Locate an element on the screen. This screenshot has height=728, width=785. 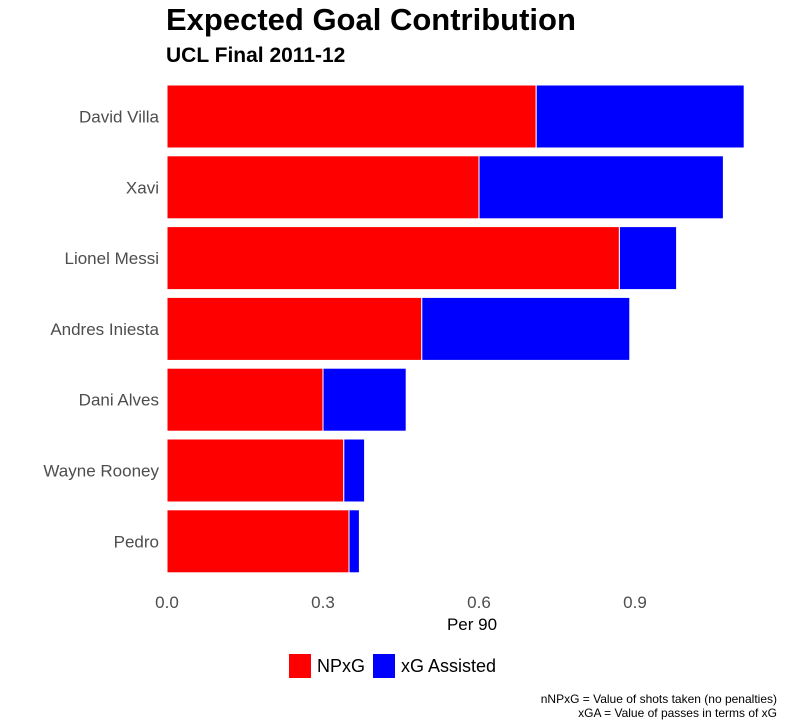
legend-swatch-npxg is located at coordinates (299, 666).